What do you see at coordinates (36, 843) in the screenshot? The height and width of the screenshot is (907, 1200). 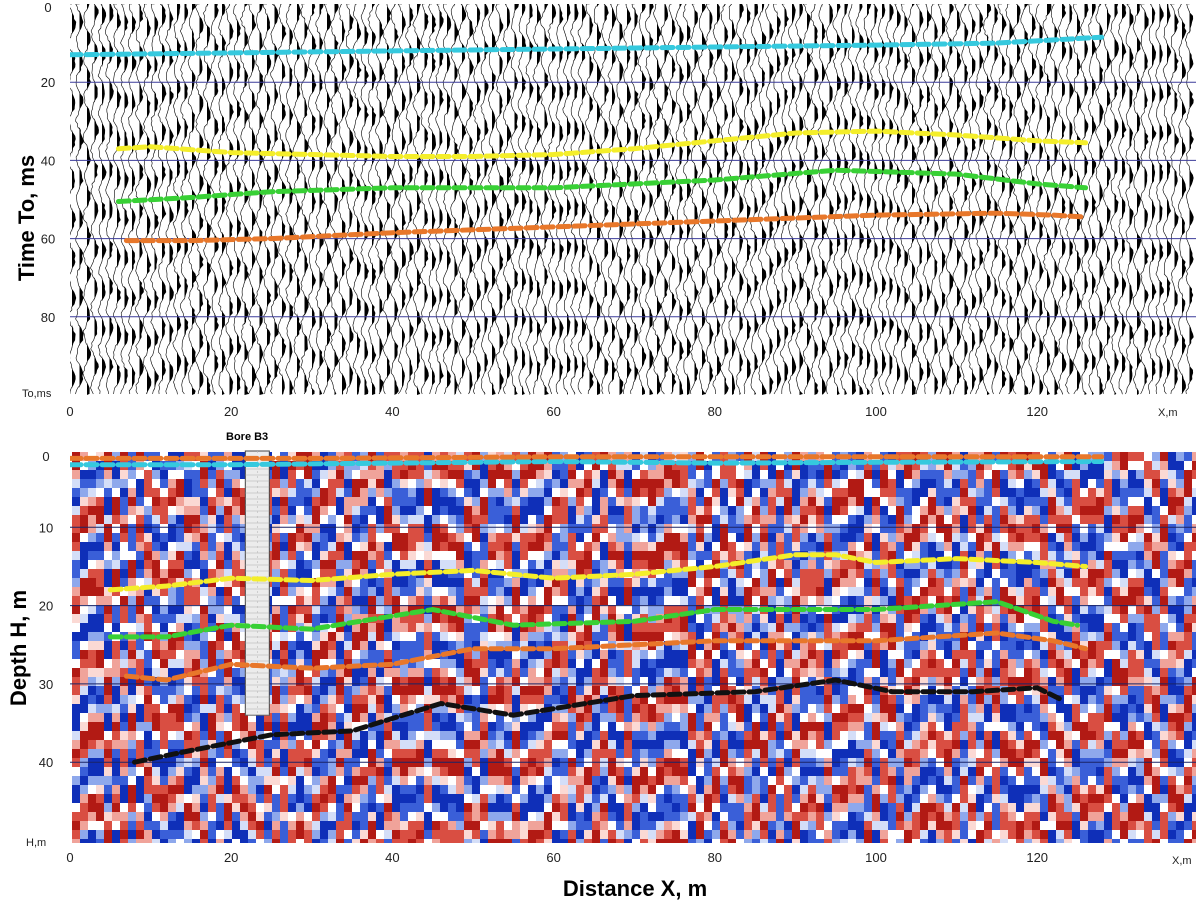 I see `depth-y-axis-caption: H,m` at bounding box center [36, 843].